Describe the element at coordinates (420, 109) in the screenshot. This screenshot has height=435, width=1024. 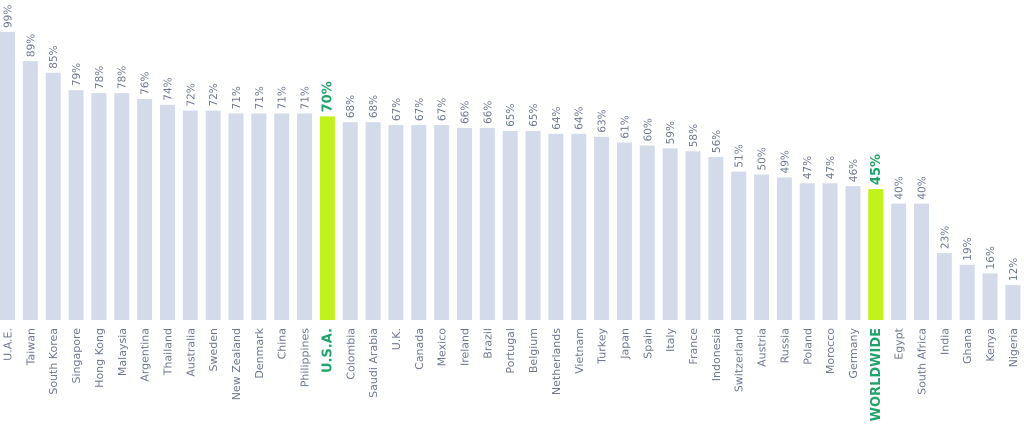
I see `value-label-canada: 67%` at that location.